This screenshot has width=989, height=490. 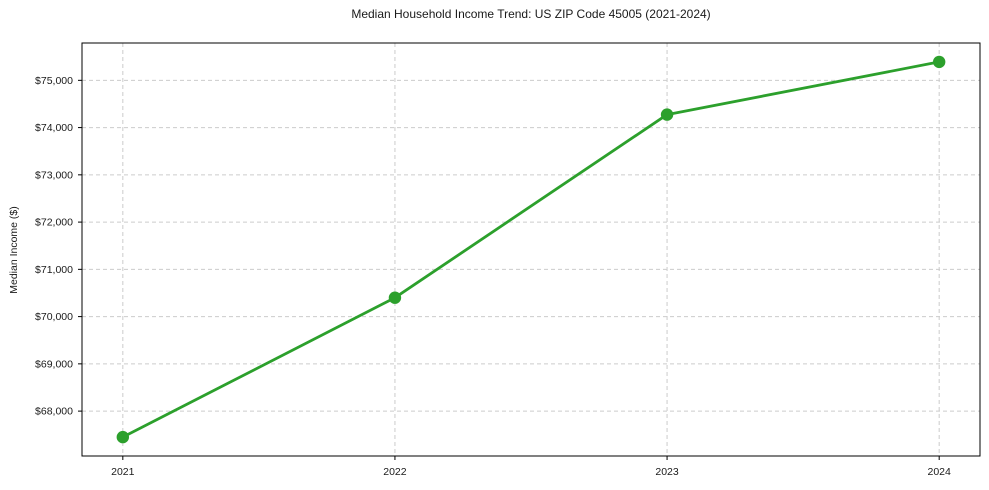 What do you see at coordinates (940, 472) in the screenshot?
I see `x-tick-label: 2024` at bounding box center [940, 472].